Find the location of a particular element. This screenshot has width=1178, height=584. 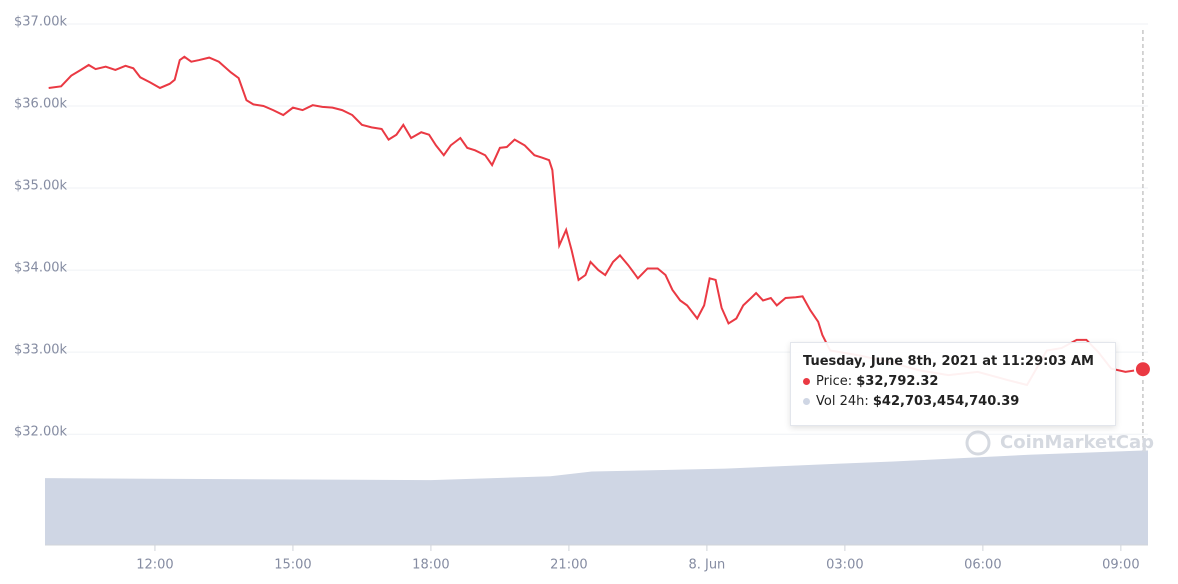

y-tick-label: $33.00k is located at coordinates (40, 350).